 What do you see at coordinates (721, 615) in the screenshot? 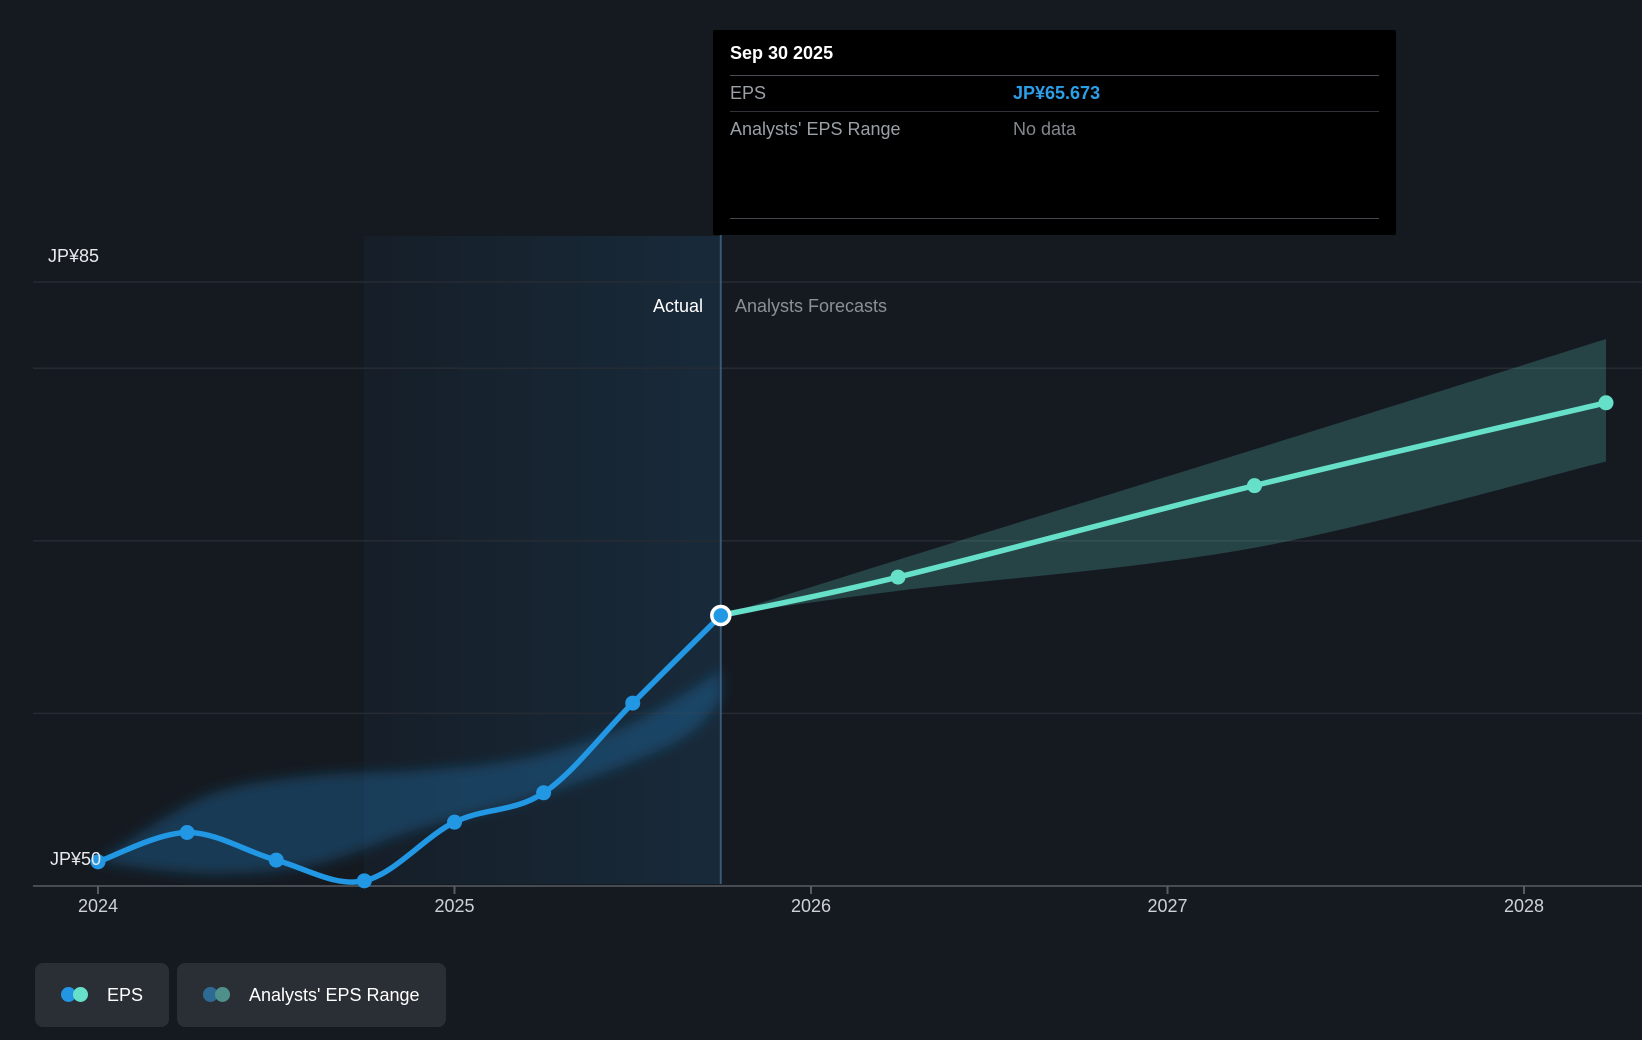
I see `hovered-eps-point` at bounding box center [721, 615].